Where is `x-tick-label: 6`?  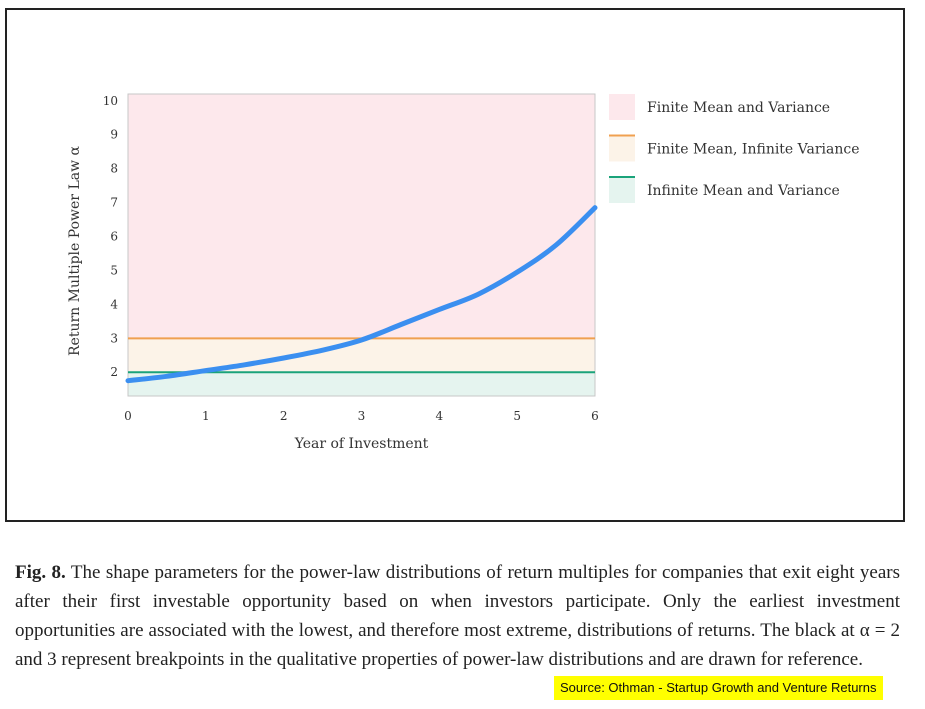
x-tick-label: 6 is located at coordinates (595, 416).